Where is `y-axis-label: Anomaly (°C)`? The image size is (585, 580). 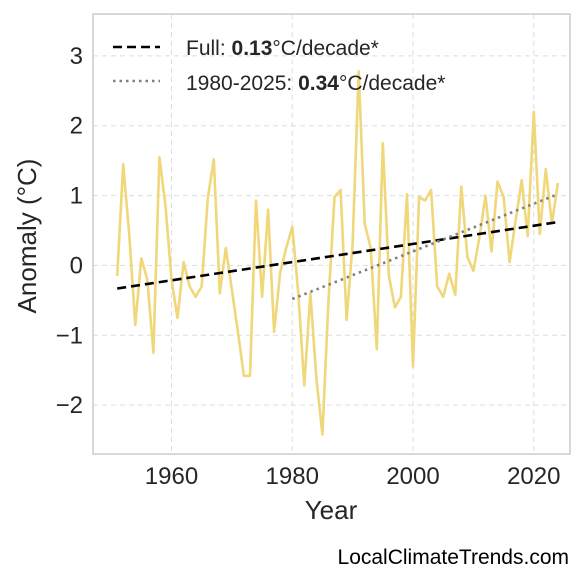
y-axis-label: Anomaly (°C) is located at coordinates (27, 236).